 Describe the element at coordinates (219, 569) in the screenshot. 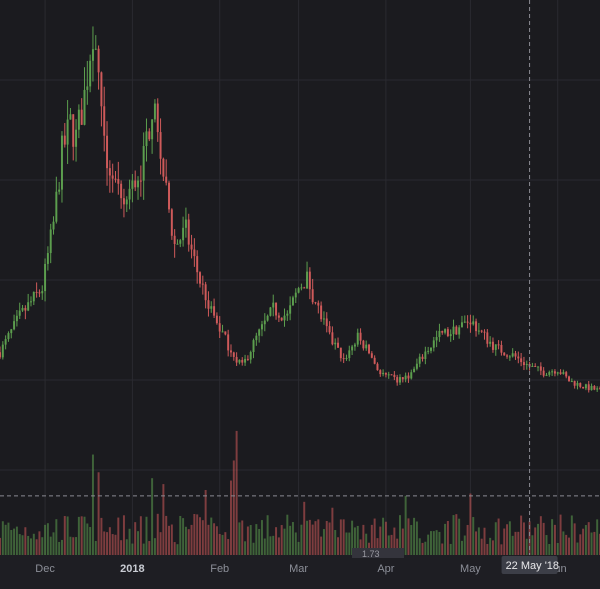

I see `time-axis-label: Feb` at that location.